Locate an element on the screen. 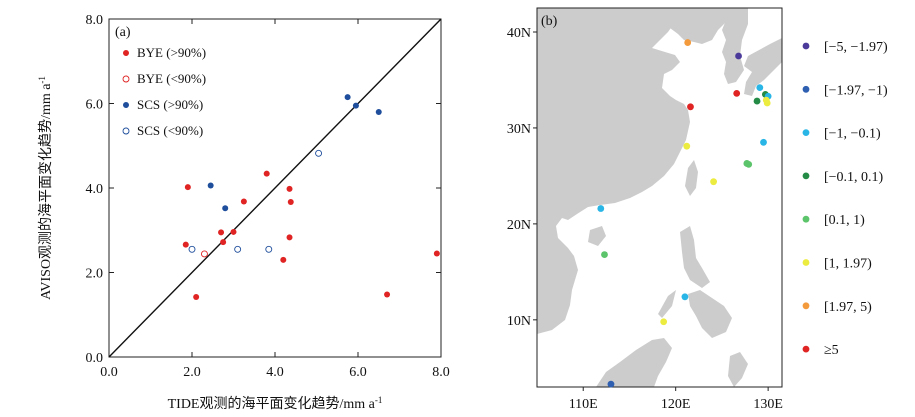  y-tick-label: 0.0 is located at coordinates (95, 358).